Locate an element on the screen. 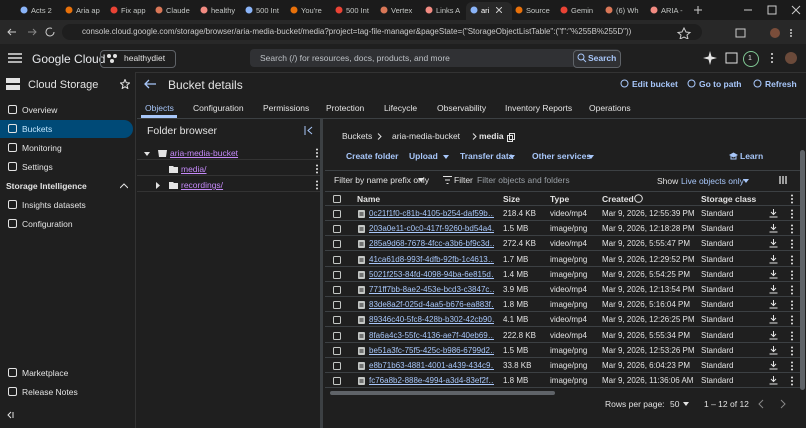  browser-tab: Fix app is located at coordinates (133, 10).